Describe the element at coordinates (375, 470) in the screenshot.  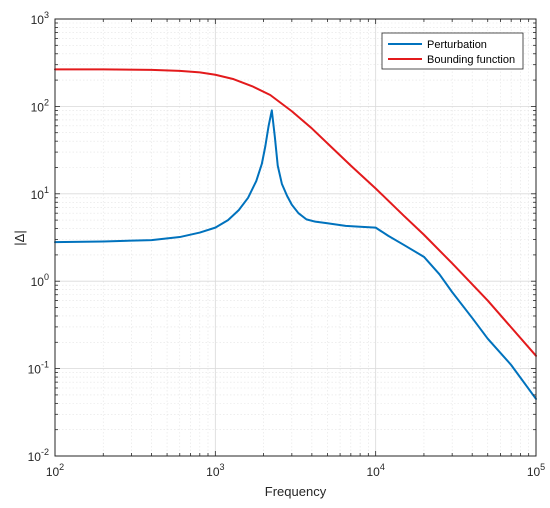
I see `x-tick-label: 10⁴` at that location.